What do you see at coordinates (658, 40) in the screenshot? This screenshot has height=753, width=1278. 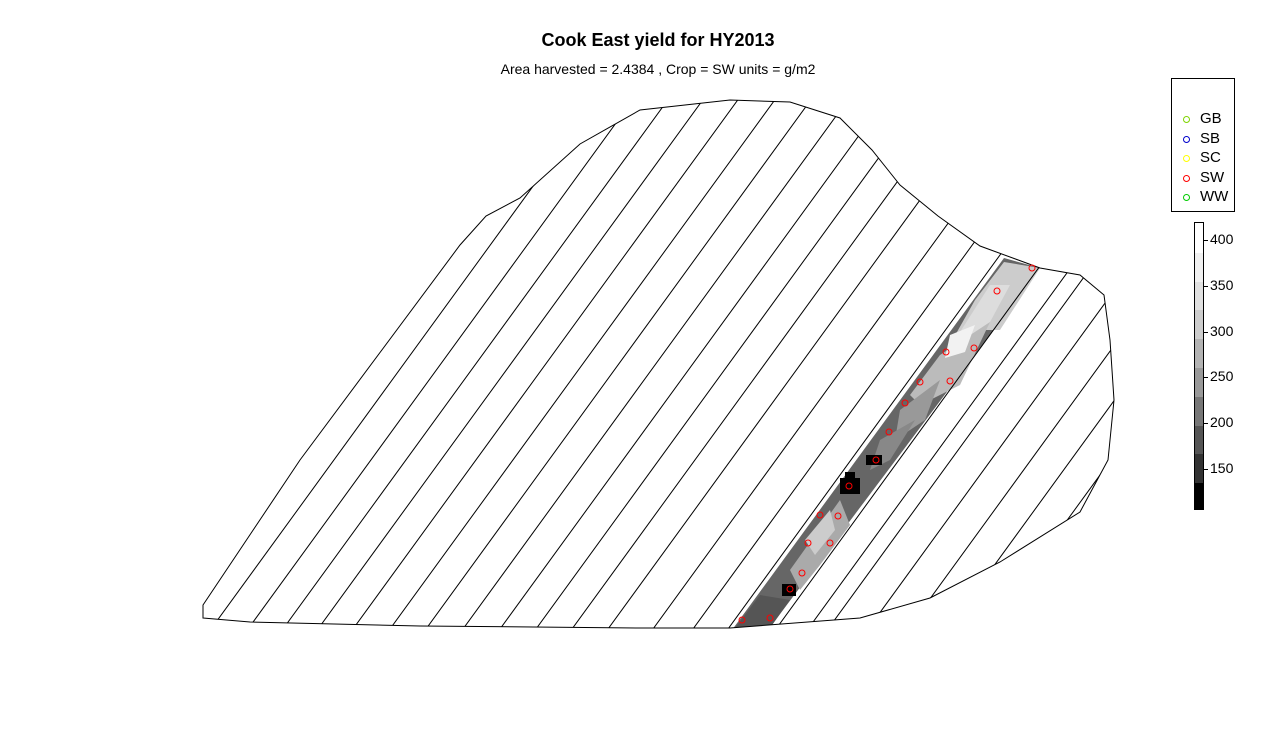 I see `map-title: Cook East yield for HY2013` at bounding box center [658, 40].